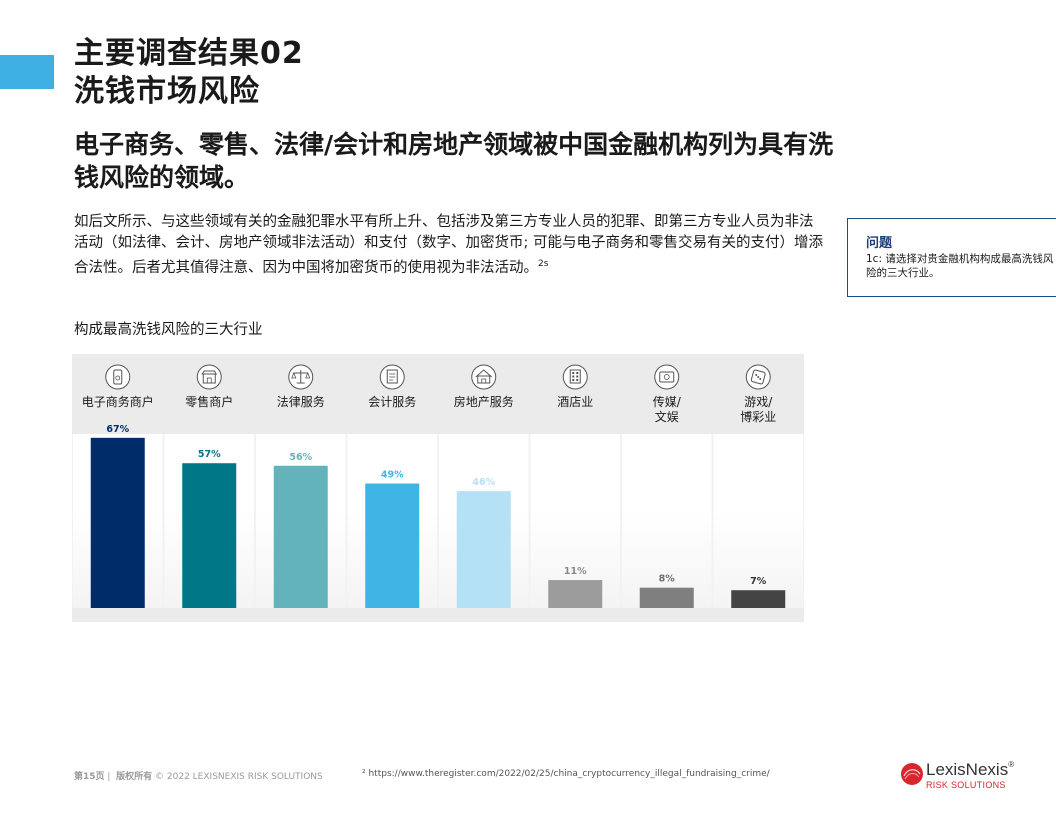 The width and height of the screenshot is (1056, 816). Describe the element at coordinates (168, 330) in the screenshot. I see `chart-title: 构成最高洗钱风险的三大行业` at that location.